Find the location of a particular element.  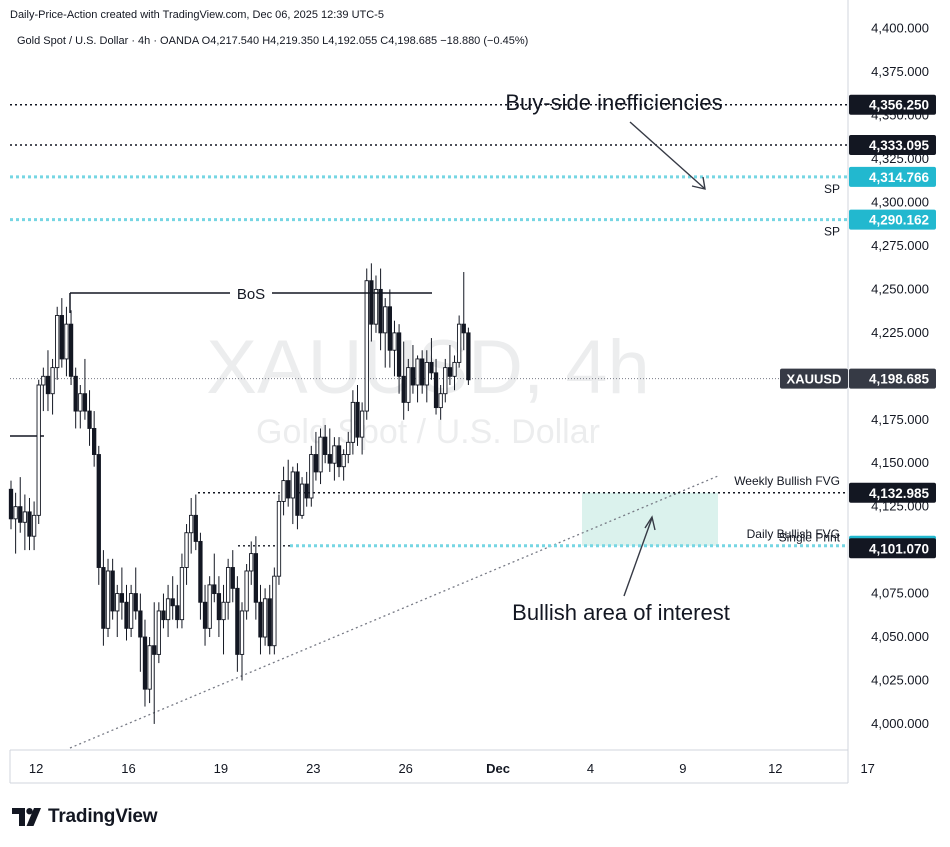

level-note: Weekly Bullish FVG is located at coordinates (787, 481).